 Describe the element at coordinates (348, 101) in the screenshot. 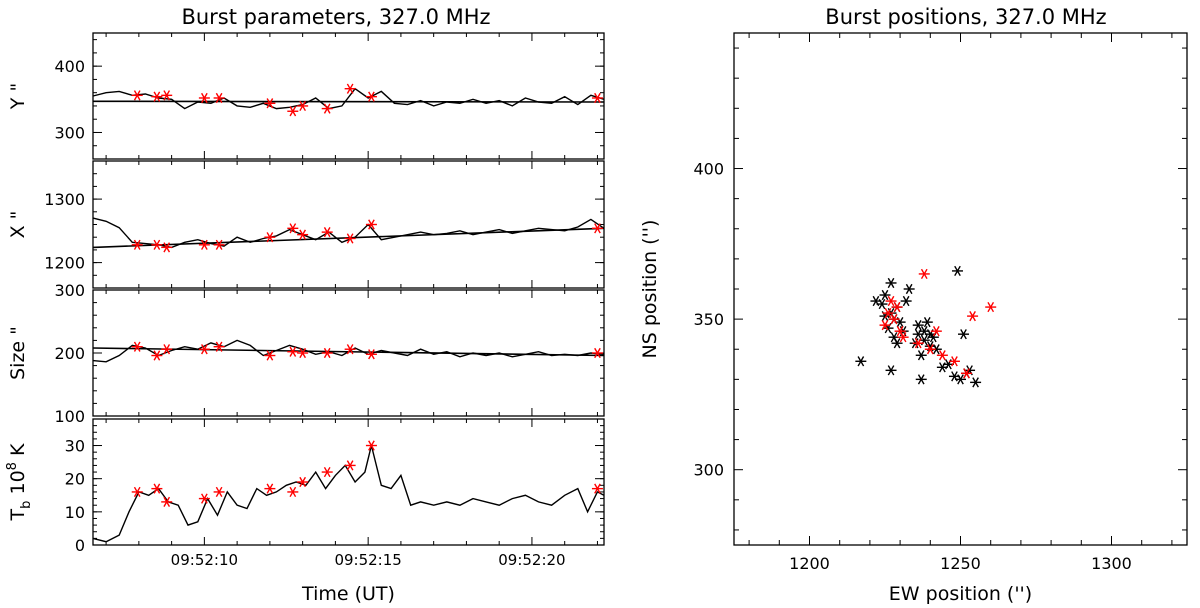

I see `y-fit-line` at that location.